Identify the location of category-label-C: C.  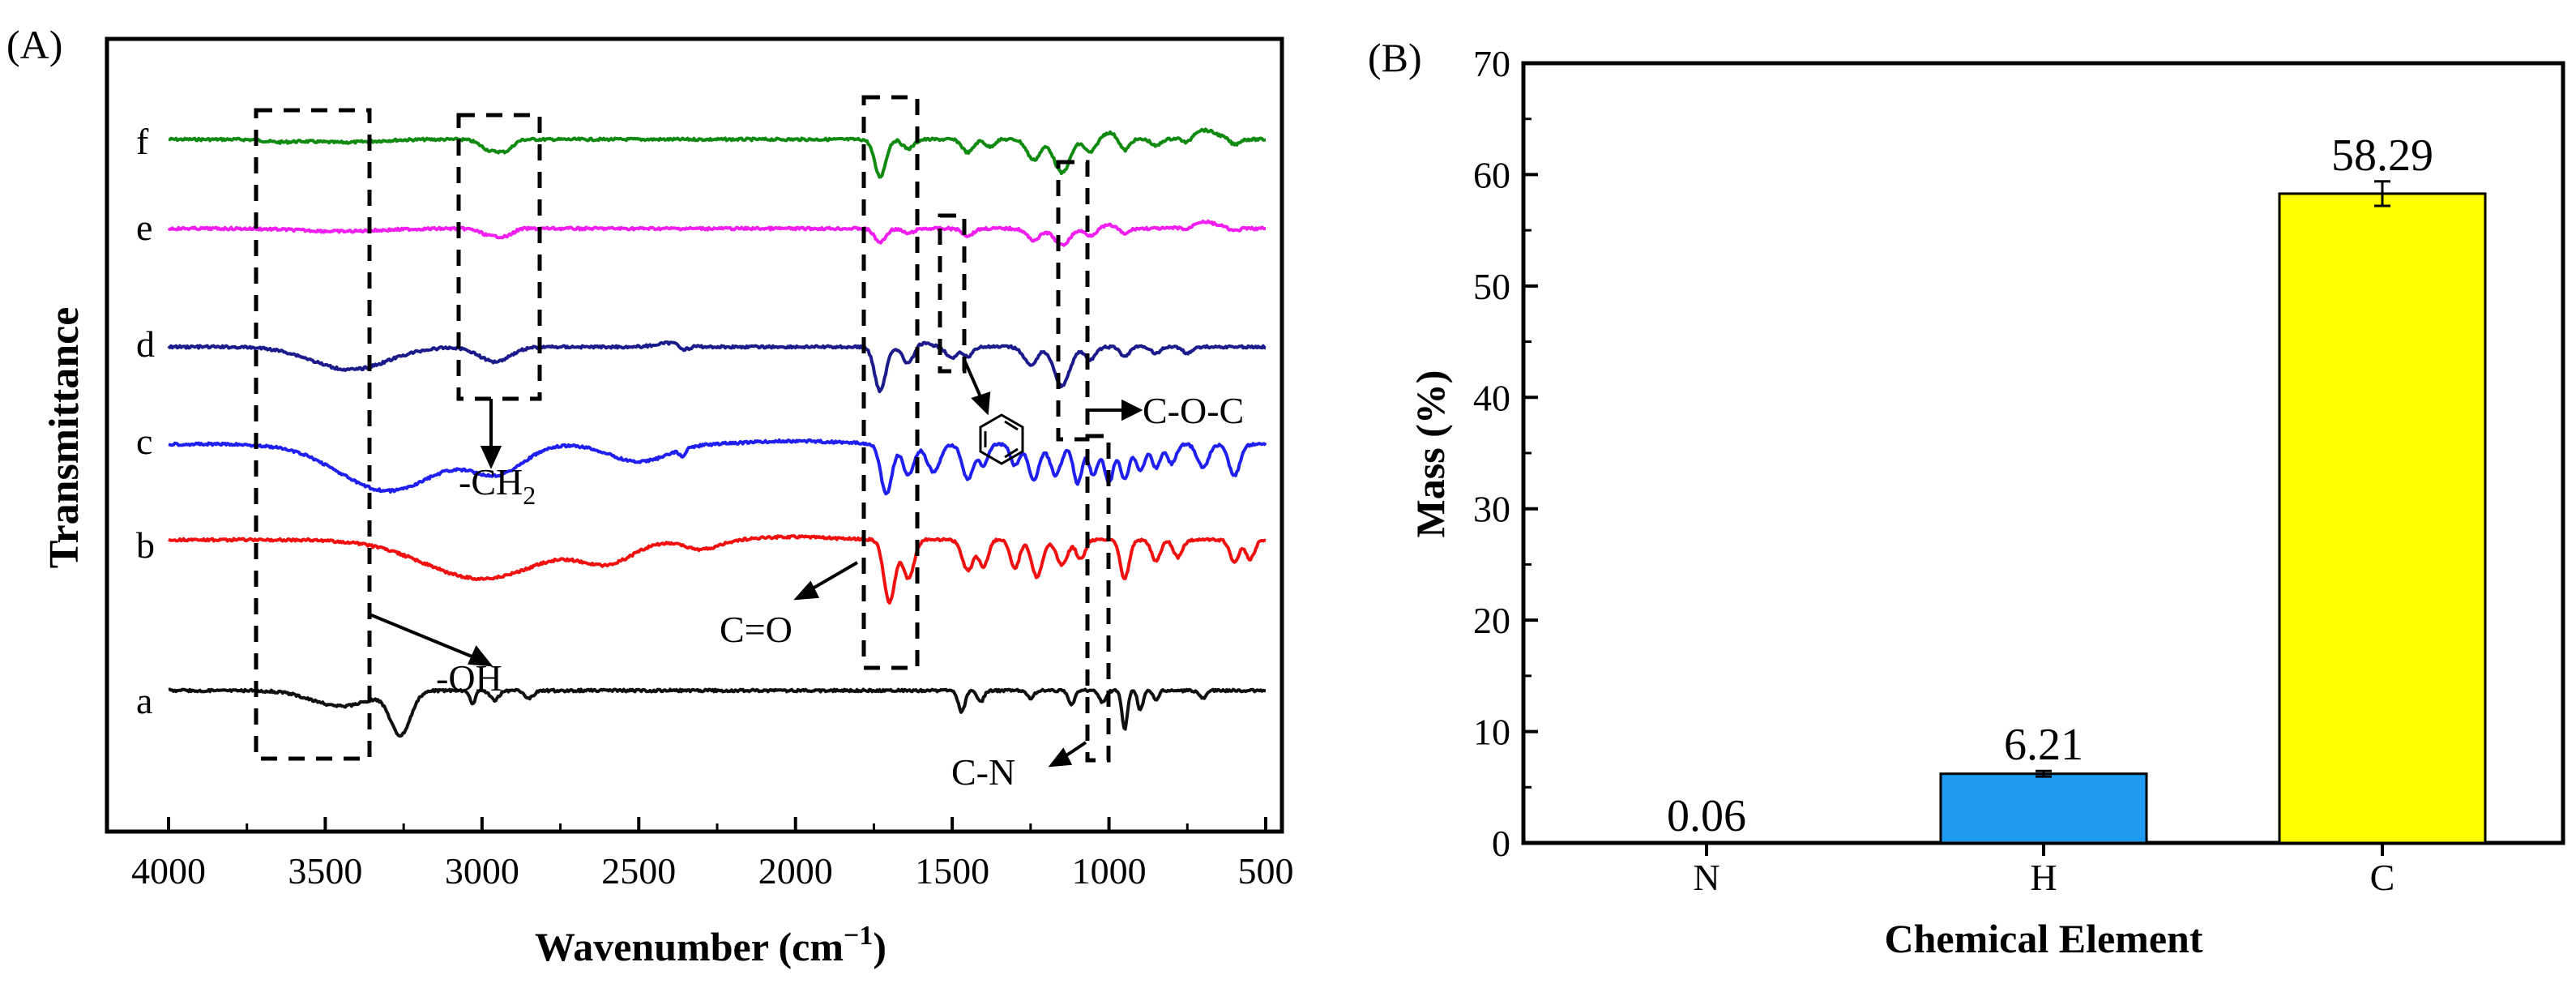
(2382, 878).